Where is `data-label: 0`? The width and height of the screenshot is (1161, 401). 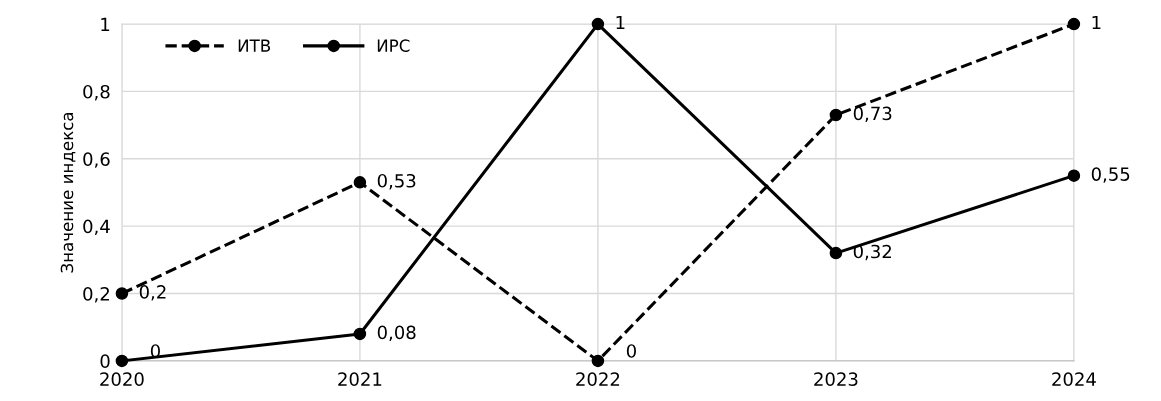
data-label: 0 is located at coordinates (631, 351).